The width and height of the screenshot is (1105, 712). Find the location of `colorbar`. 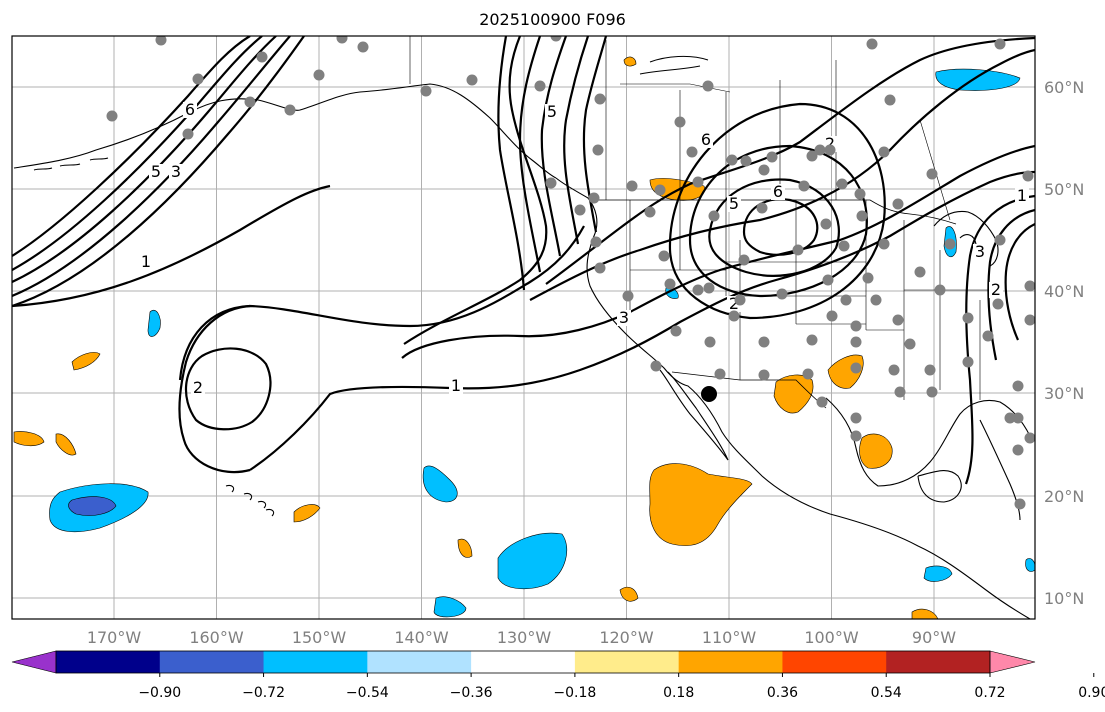

colorbar is located at coordinates (523, 662).